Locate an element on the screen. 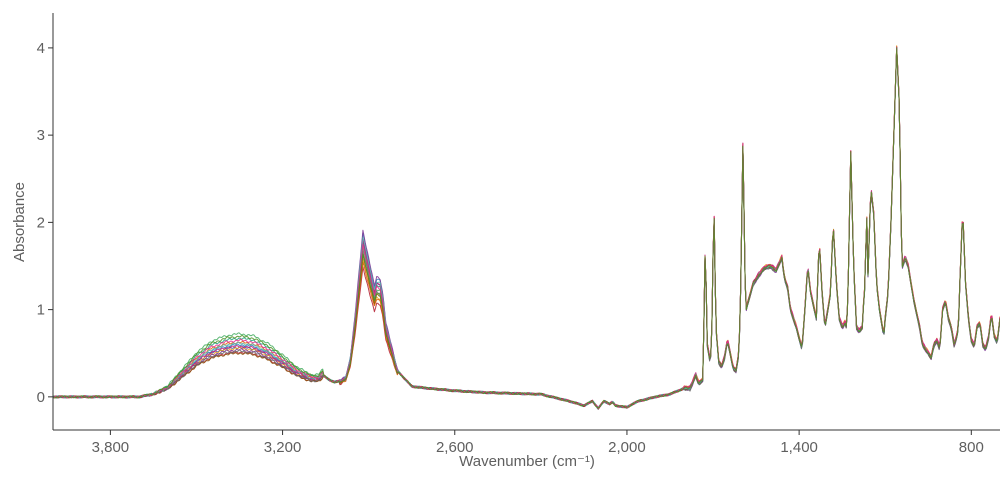 This screenshot has height=478, width=1000. x-tick-label: 2,000 is located at coordinates (627, 447).